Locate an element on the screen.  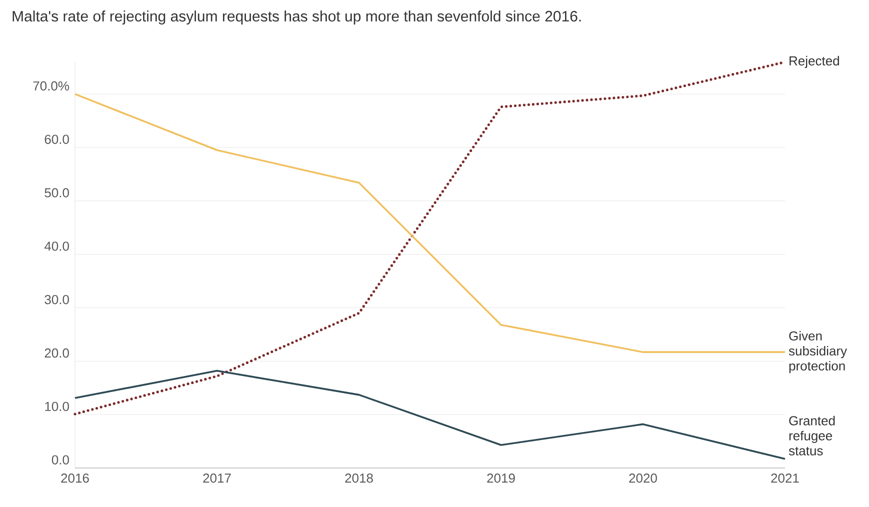
series-label: Granted refugee status is located at coordinates (811, 436).